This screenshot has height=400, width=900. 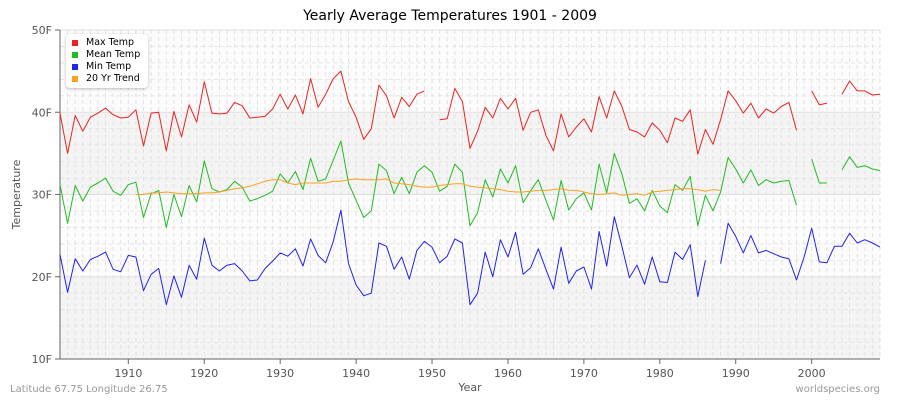 I want to click on chart-title: Yearly Average Temperatures 1901 - 2009, so click(x=450, y=16).